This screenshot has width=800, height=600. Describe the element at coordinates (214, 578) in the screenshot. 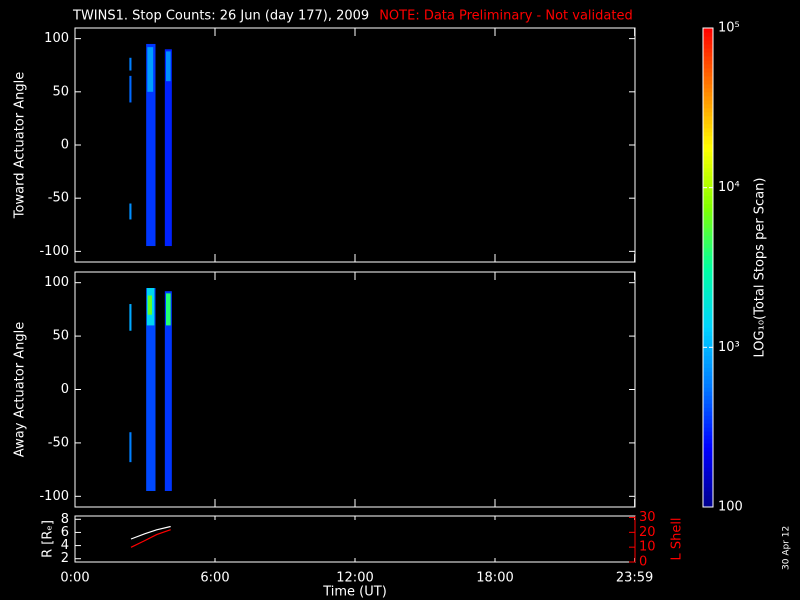

I see `x-tick-label: 6:00` at that location.